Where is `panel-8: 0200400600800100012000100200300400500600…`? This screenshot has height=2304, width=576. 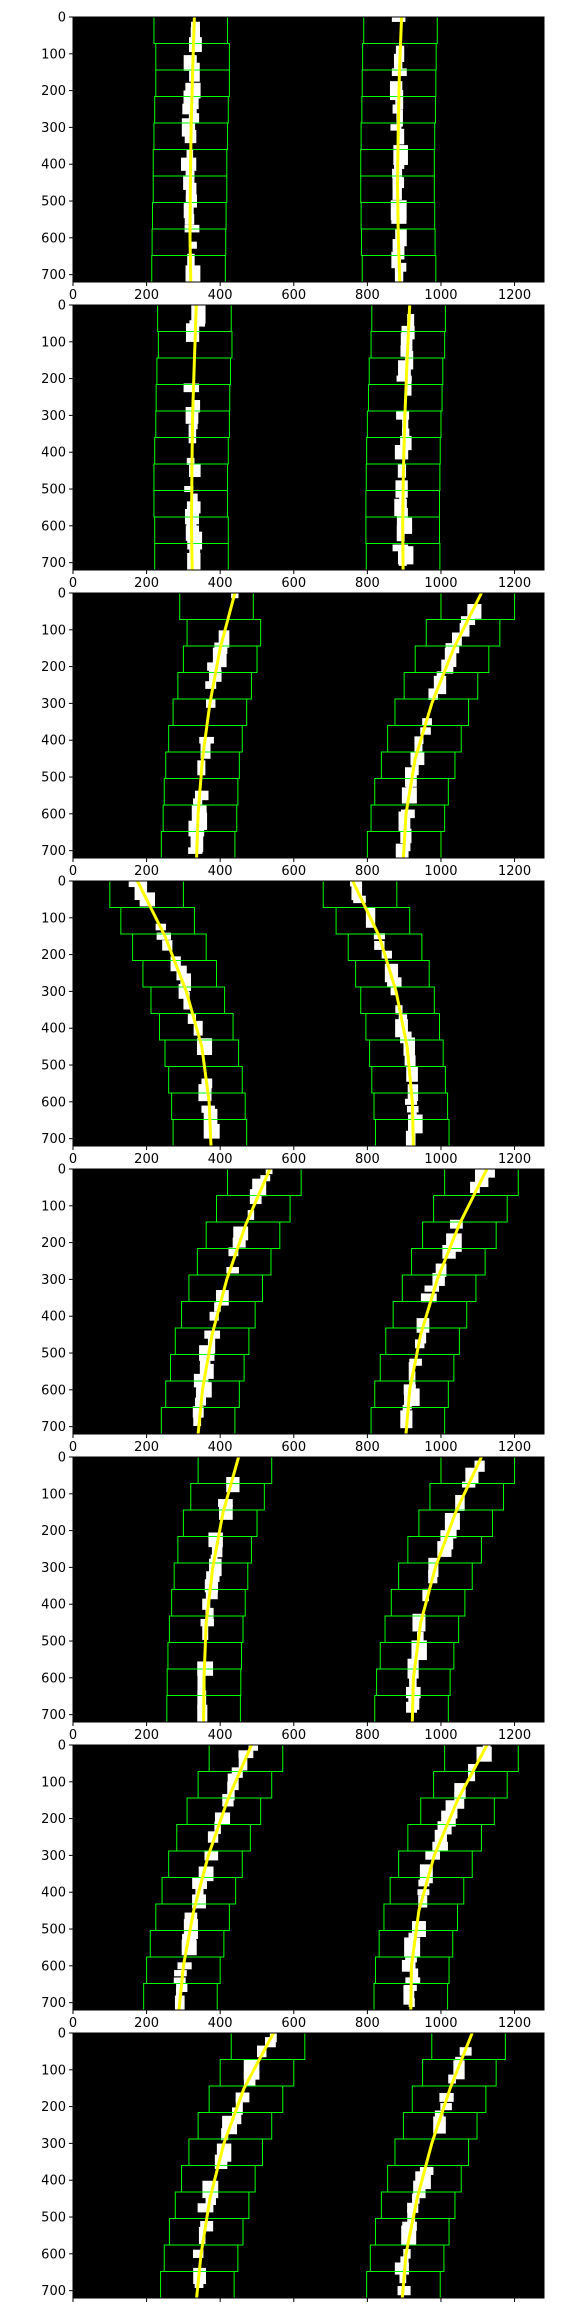
panel-8: 0200400600800100012000100200300400500600… is located at coordinates (293, 2164).